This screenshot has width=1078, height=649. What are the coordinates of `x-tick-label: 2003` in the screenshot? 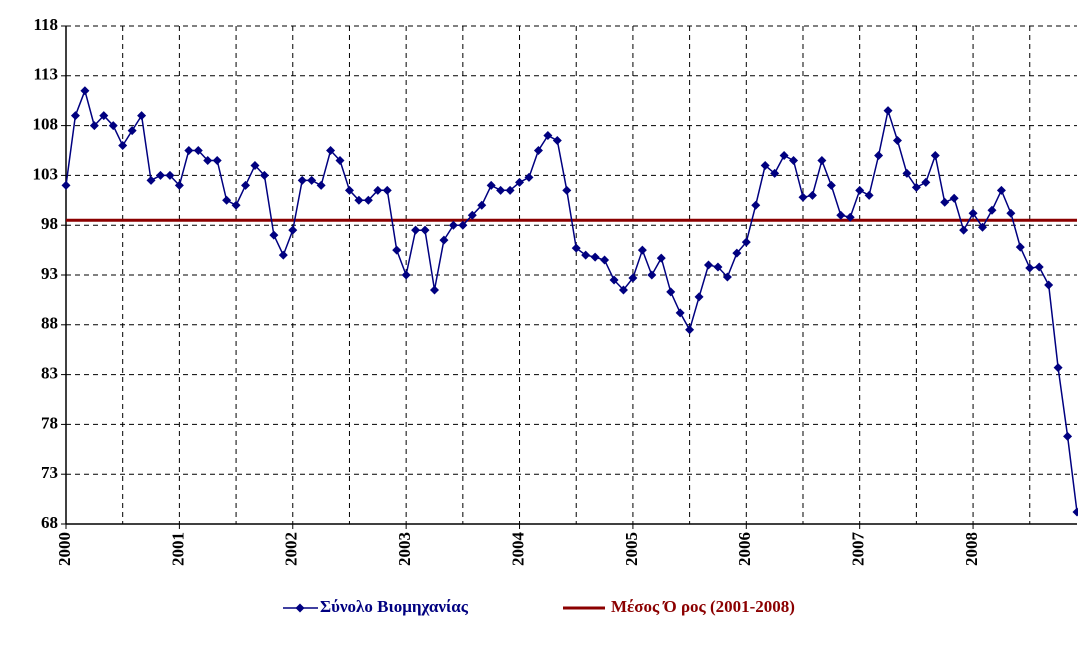 It's located at (404, 549).